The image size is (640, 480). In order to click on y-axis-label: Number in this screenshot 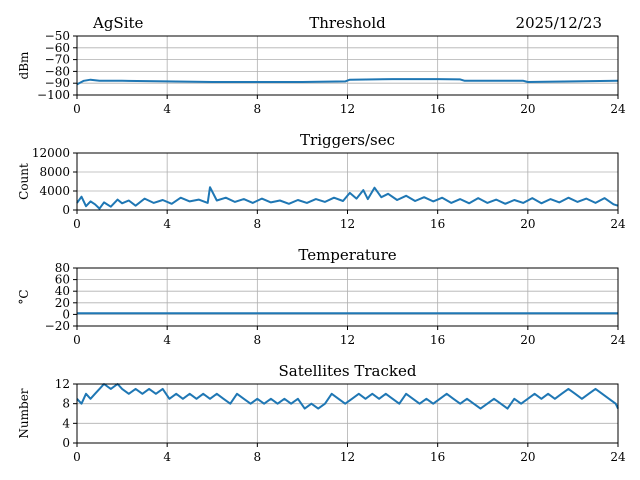, I will do `click(24, 413)`.